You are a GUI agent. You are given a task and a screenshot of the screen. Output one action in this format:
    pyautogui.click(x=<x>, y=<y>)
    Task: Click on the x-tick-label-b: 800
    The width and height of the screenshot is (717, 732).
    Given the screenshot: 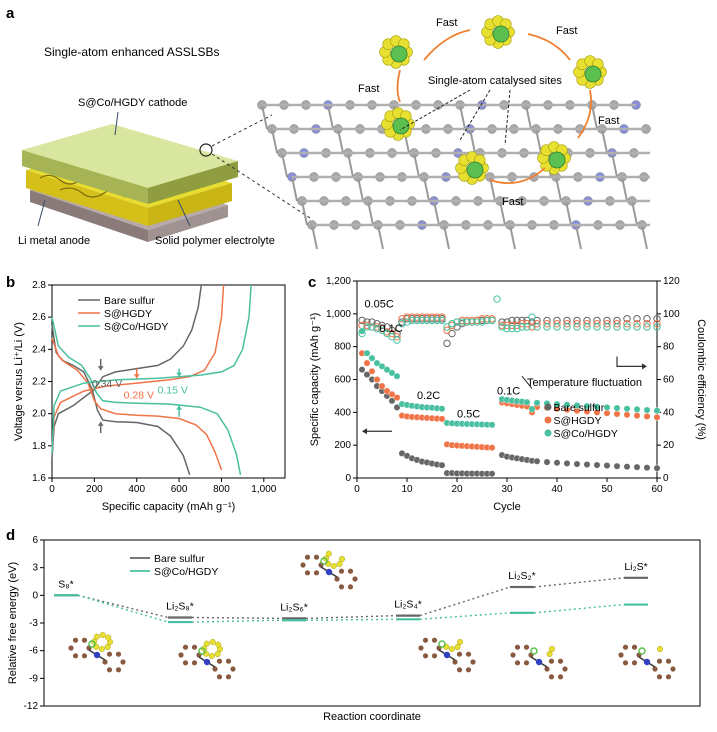 What is the action you would take?
    pyautogui.click(x=221, y=489)
    